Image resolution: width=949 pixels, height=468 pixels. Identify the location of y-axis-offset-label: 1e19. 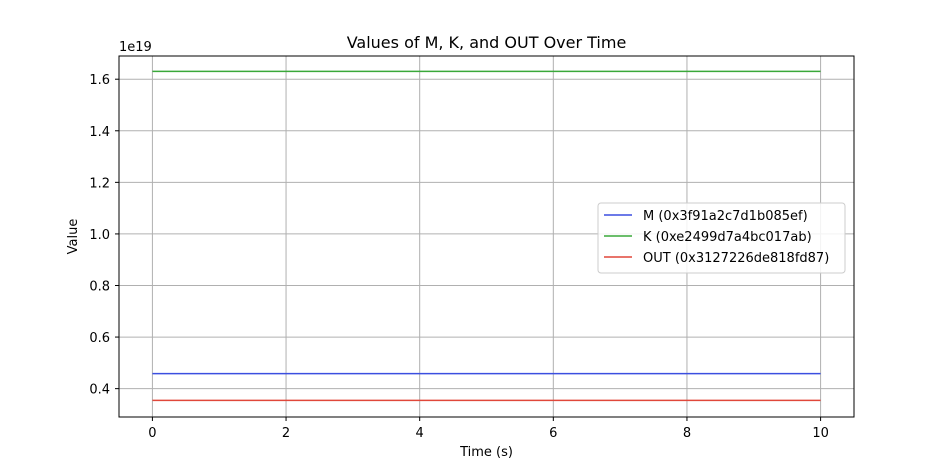
(135, 47).